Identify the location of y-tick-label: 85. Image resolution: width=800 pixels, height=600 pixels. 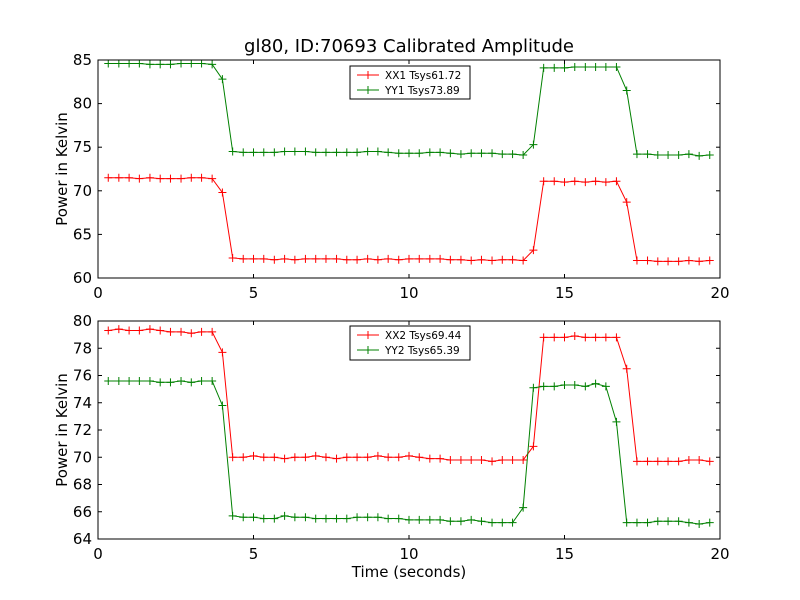
(82, 60).